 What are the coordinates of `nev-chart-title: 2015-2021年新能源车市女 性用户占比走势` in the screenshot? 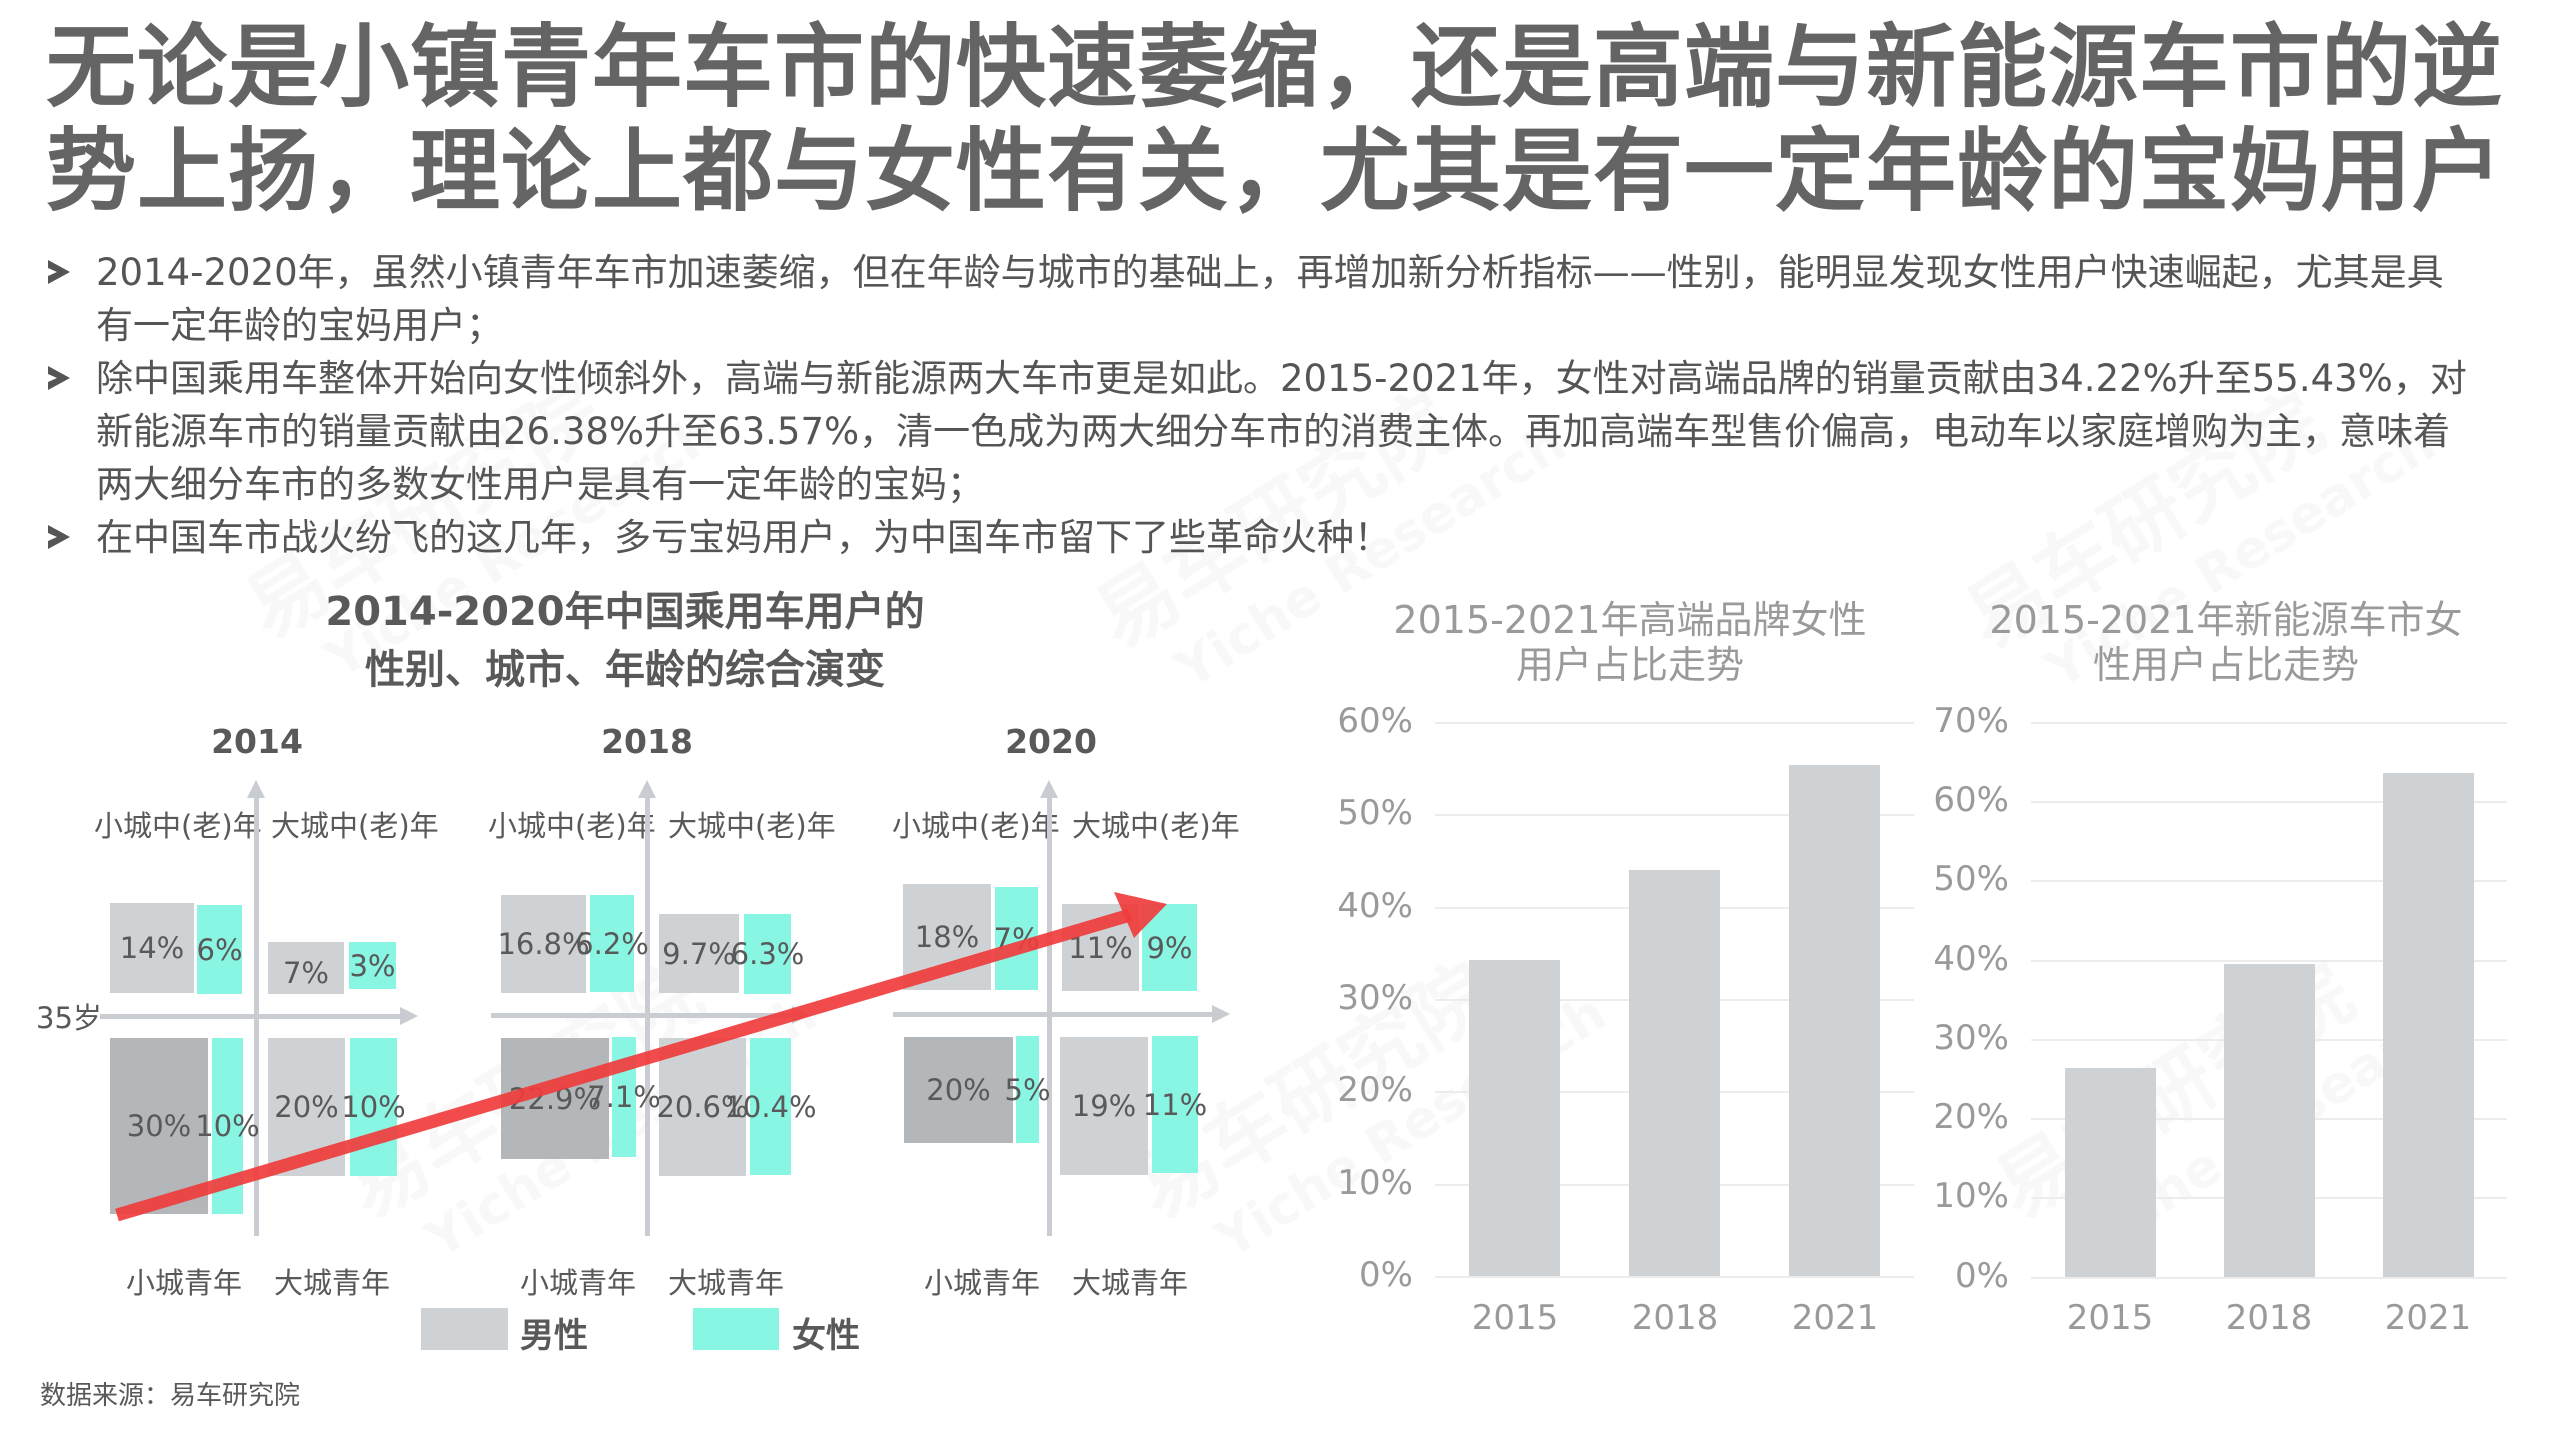 It's located at (2226, 642).